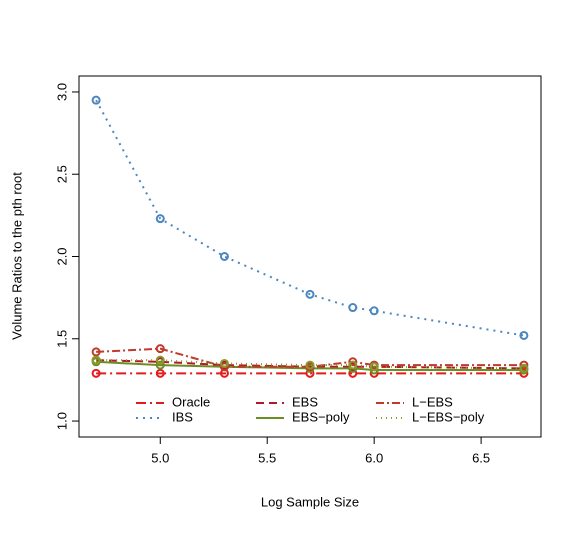  What do you see at coordinates (61, 421) in the screenshot?
I see `y-tick-label: 1.0` at bounding box center [61, 421].